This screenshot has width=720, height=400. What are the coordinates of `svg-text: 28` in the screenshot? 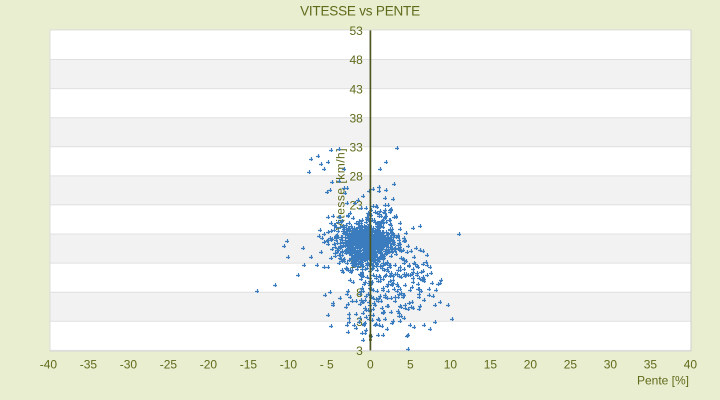 It's located at (356, 177).